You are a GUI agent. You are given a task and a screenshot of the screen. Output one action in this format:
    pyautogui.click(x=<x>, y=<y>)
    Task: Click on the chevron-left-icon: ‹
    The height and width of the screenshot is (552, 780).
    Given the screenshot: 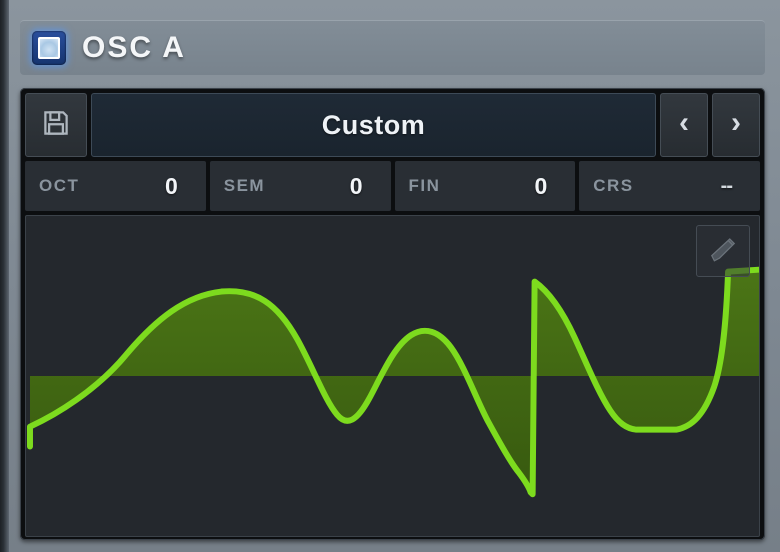 What is the action you would take?
    pyautogui.click(x=684, y=122)
    